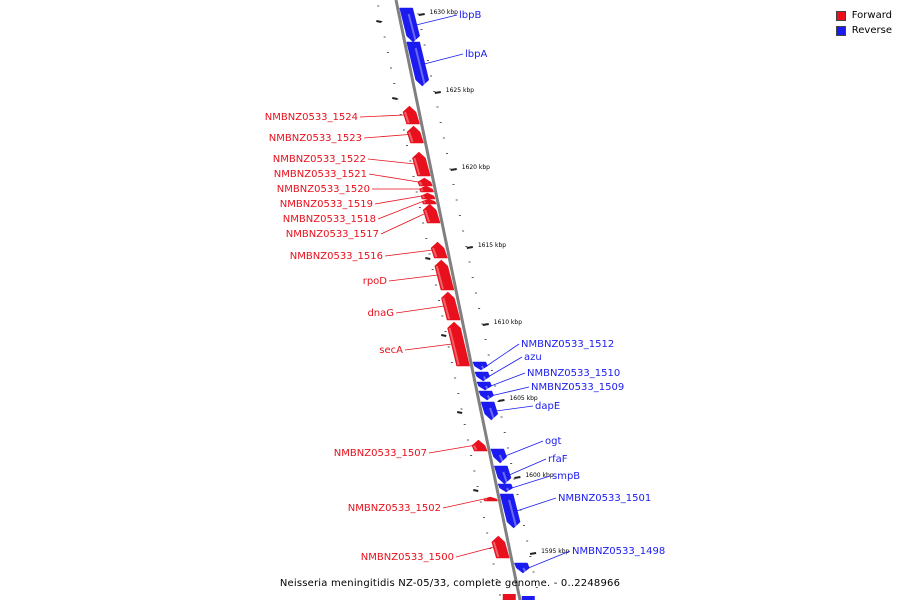 The height and width of the screenshot is (600, 900). I want to click on gene-feature: NMBNZ0533_1507, so click(411, 449).